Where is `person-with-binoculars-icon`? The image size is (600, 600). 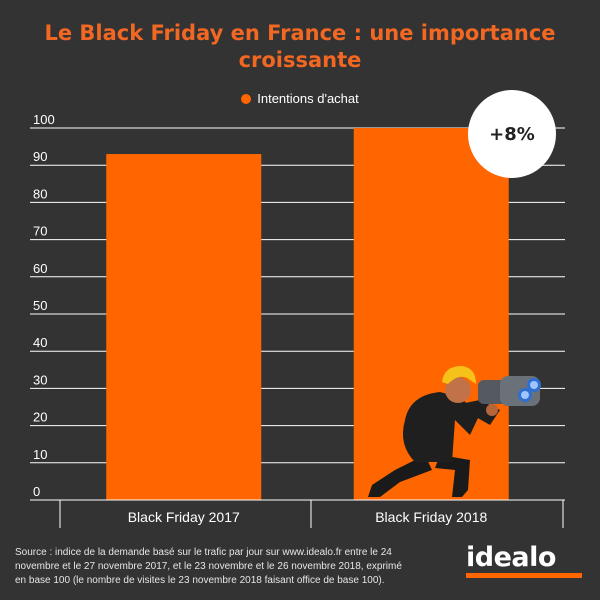
person-with-binoculars-icon is located at coordinates (454, 431).